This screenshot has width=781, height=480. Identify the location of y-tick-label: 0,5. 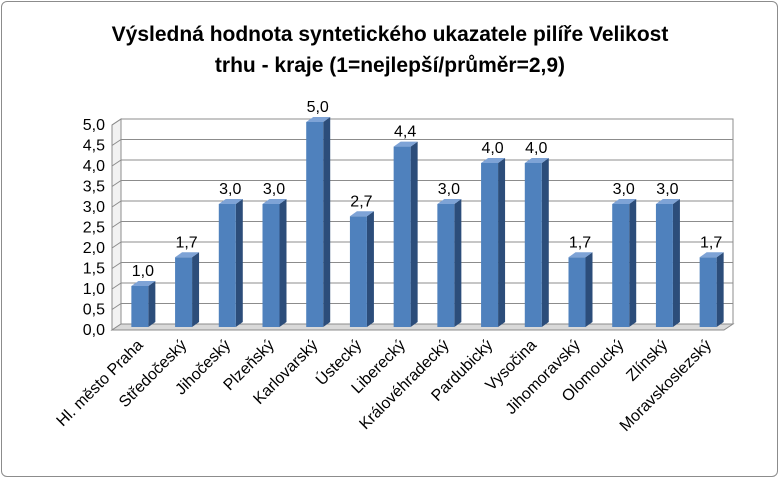
(94, 310).